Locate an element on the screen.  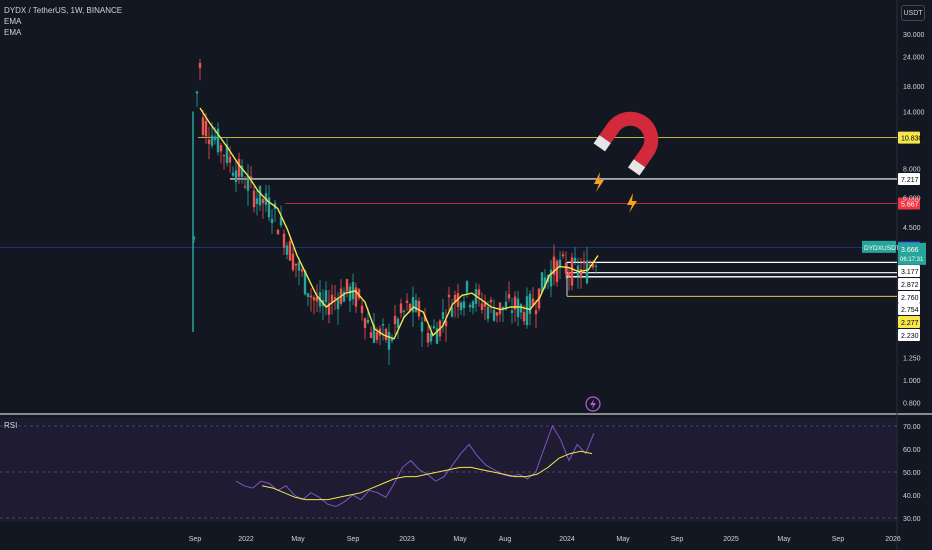
x-tick-label: 2025 is located at coordinates (731, 539).